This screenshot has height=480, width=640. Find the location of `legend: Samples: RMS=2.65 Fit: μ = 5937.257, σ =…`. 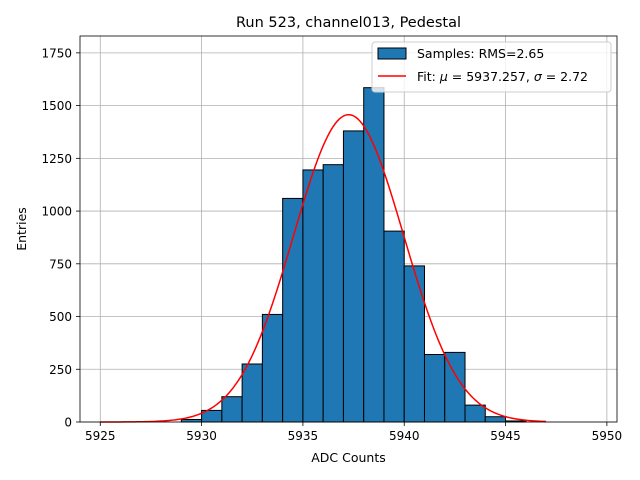

legend: Samples: RMS=2.65 Fit: μ = 5937.257, σ =… is located at coordinates (491, 67).